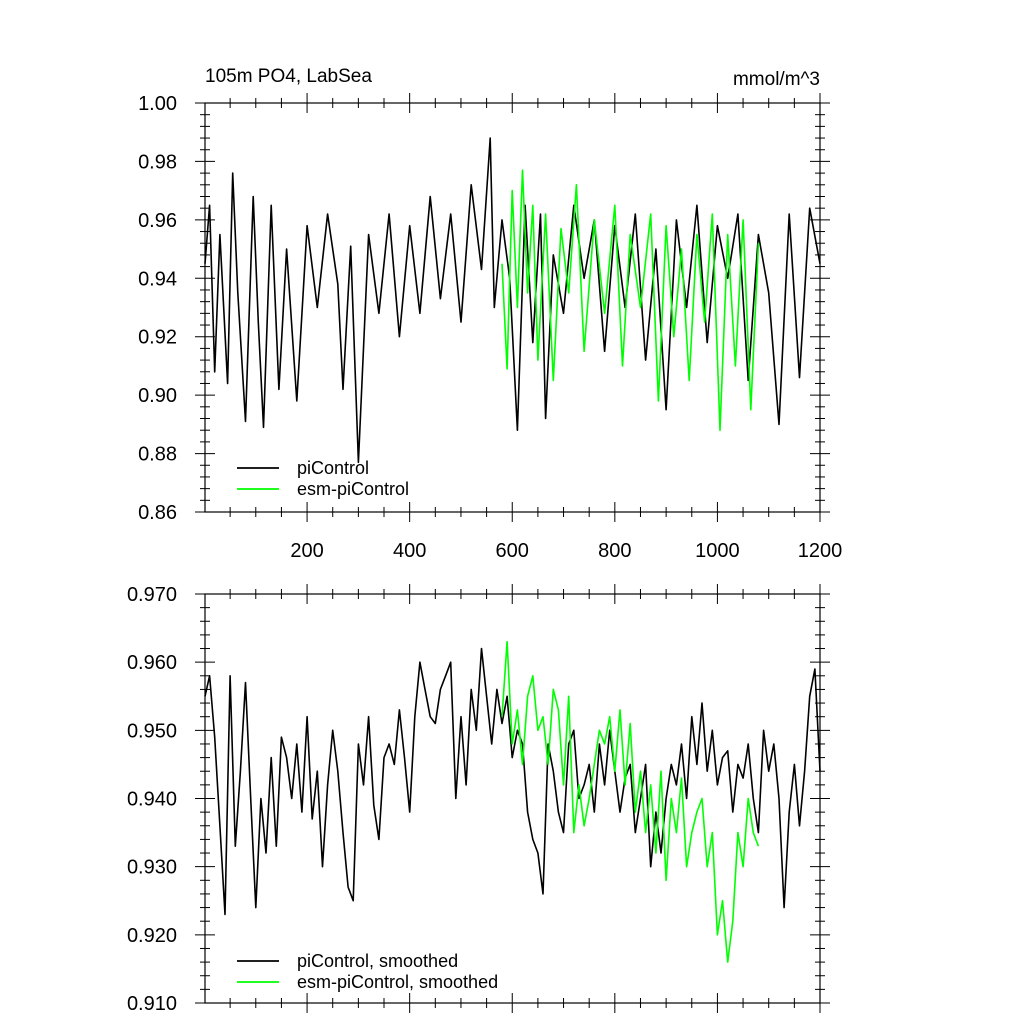 The width and height of the screenshot is (1024, 1024). What do you see at coordinates (377, 961) in the screenshot?
I see `legend-label: piControl, smoothed` at bounding box center [377, 961].